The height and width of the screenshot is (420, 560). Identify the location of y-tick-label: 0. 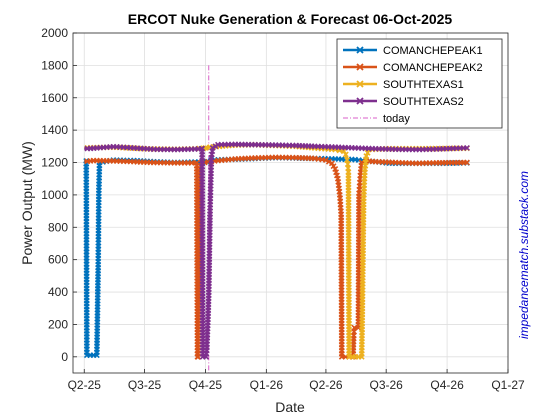
(64, 357).